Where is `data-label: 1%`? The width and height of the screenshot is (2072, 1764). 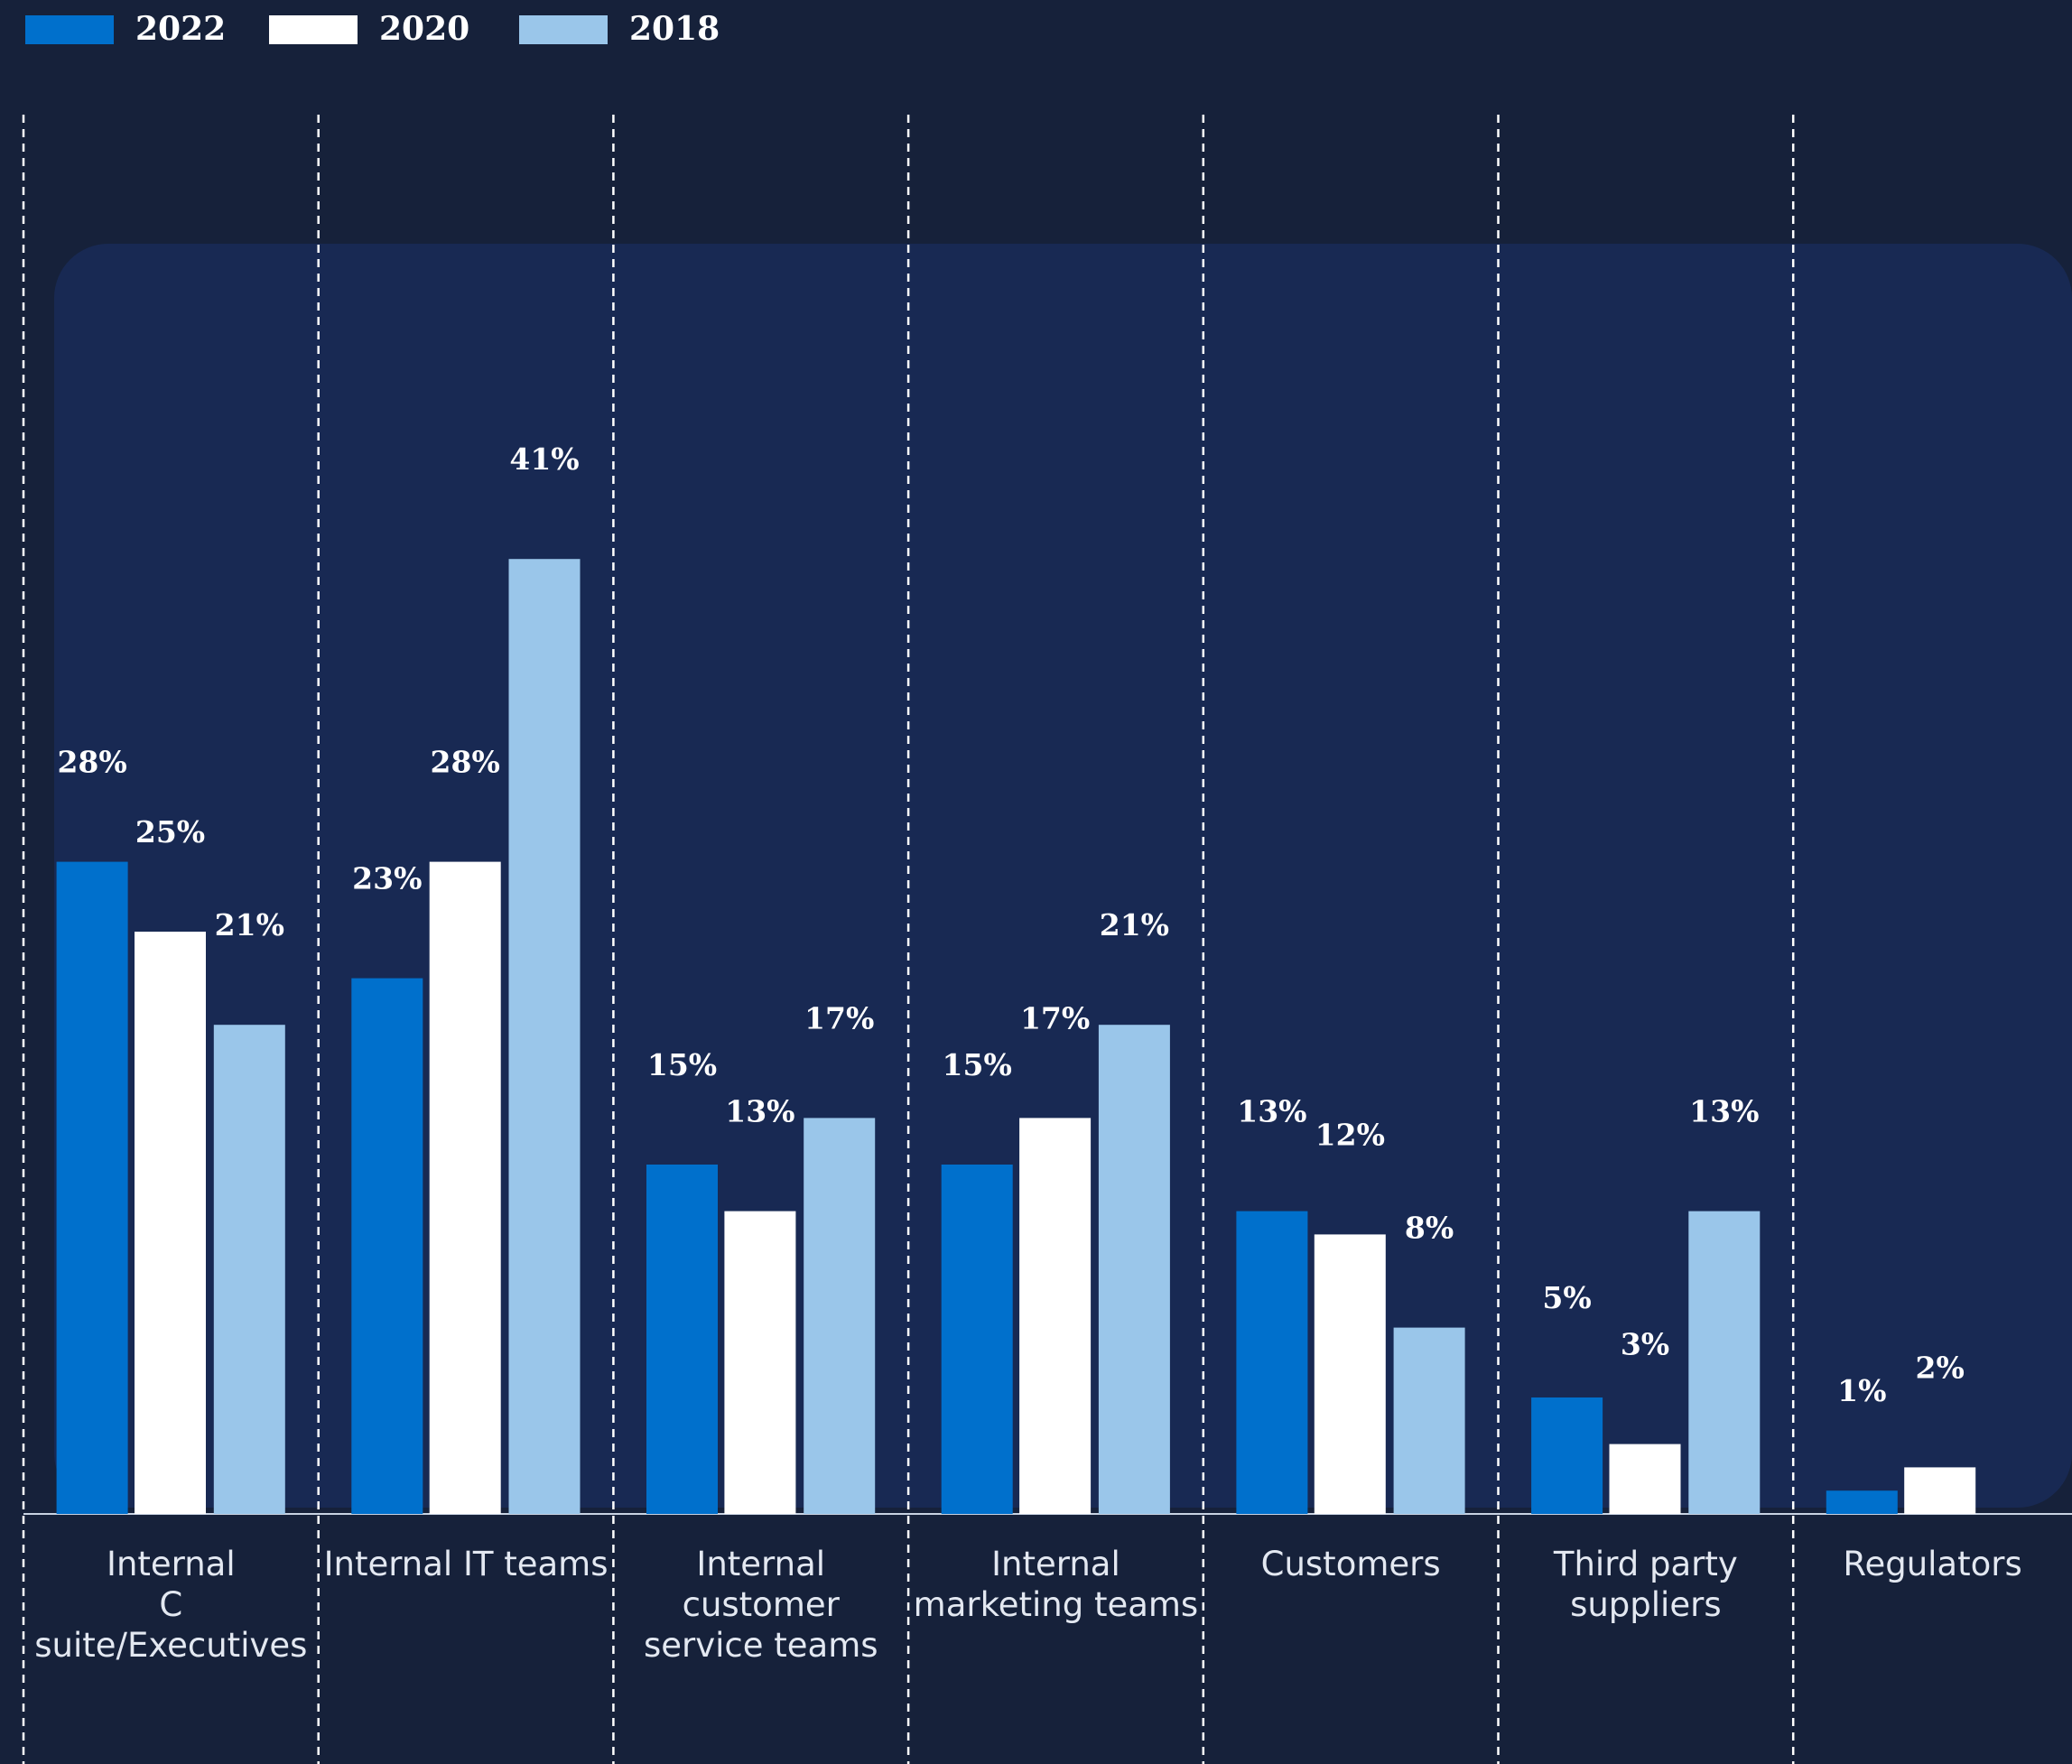
data-label: 1% is located at coordinates (1861, 1390).